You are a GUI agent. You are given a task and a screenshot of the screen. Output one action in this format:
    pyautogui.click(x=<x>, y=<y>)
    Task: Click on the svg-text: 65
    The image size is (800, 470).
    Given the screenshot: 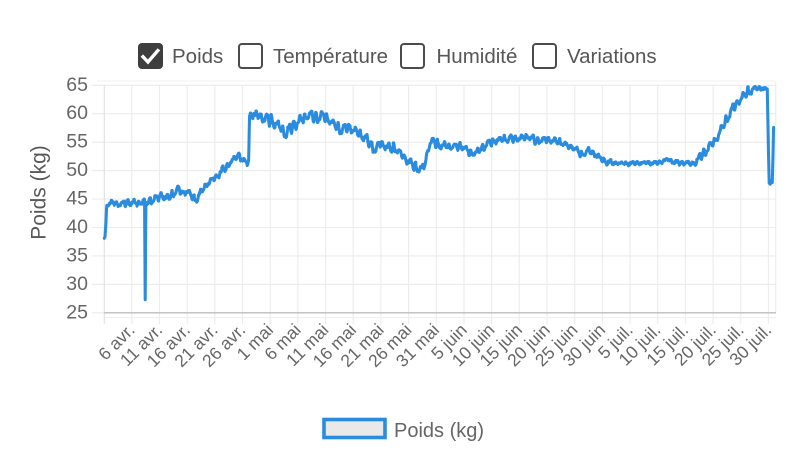 What is the action you would take?
    pyautogui.click(x=77, y=85)
    